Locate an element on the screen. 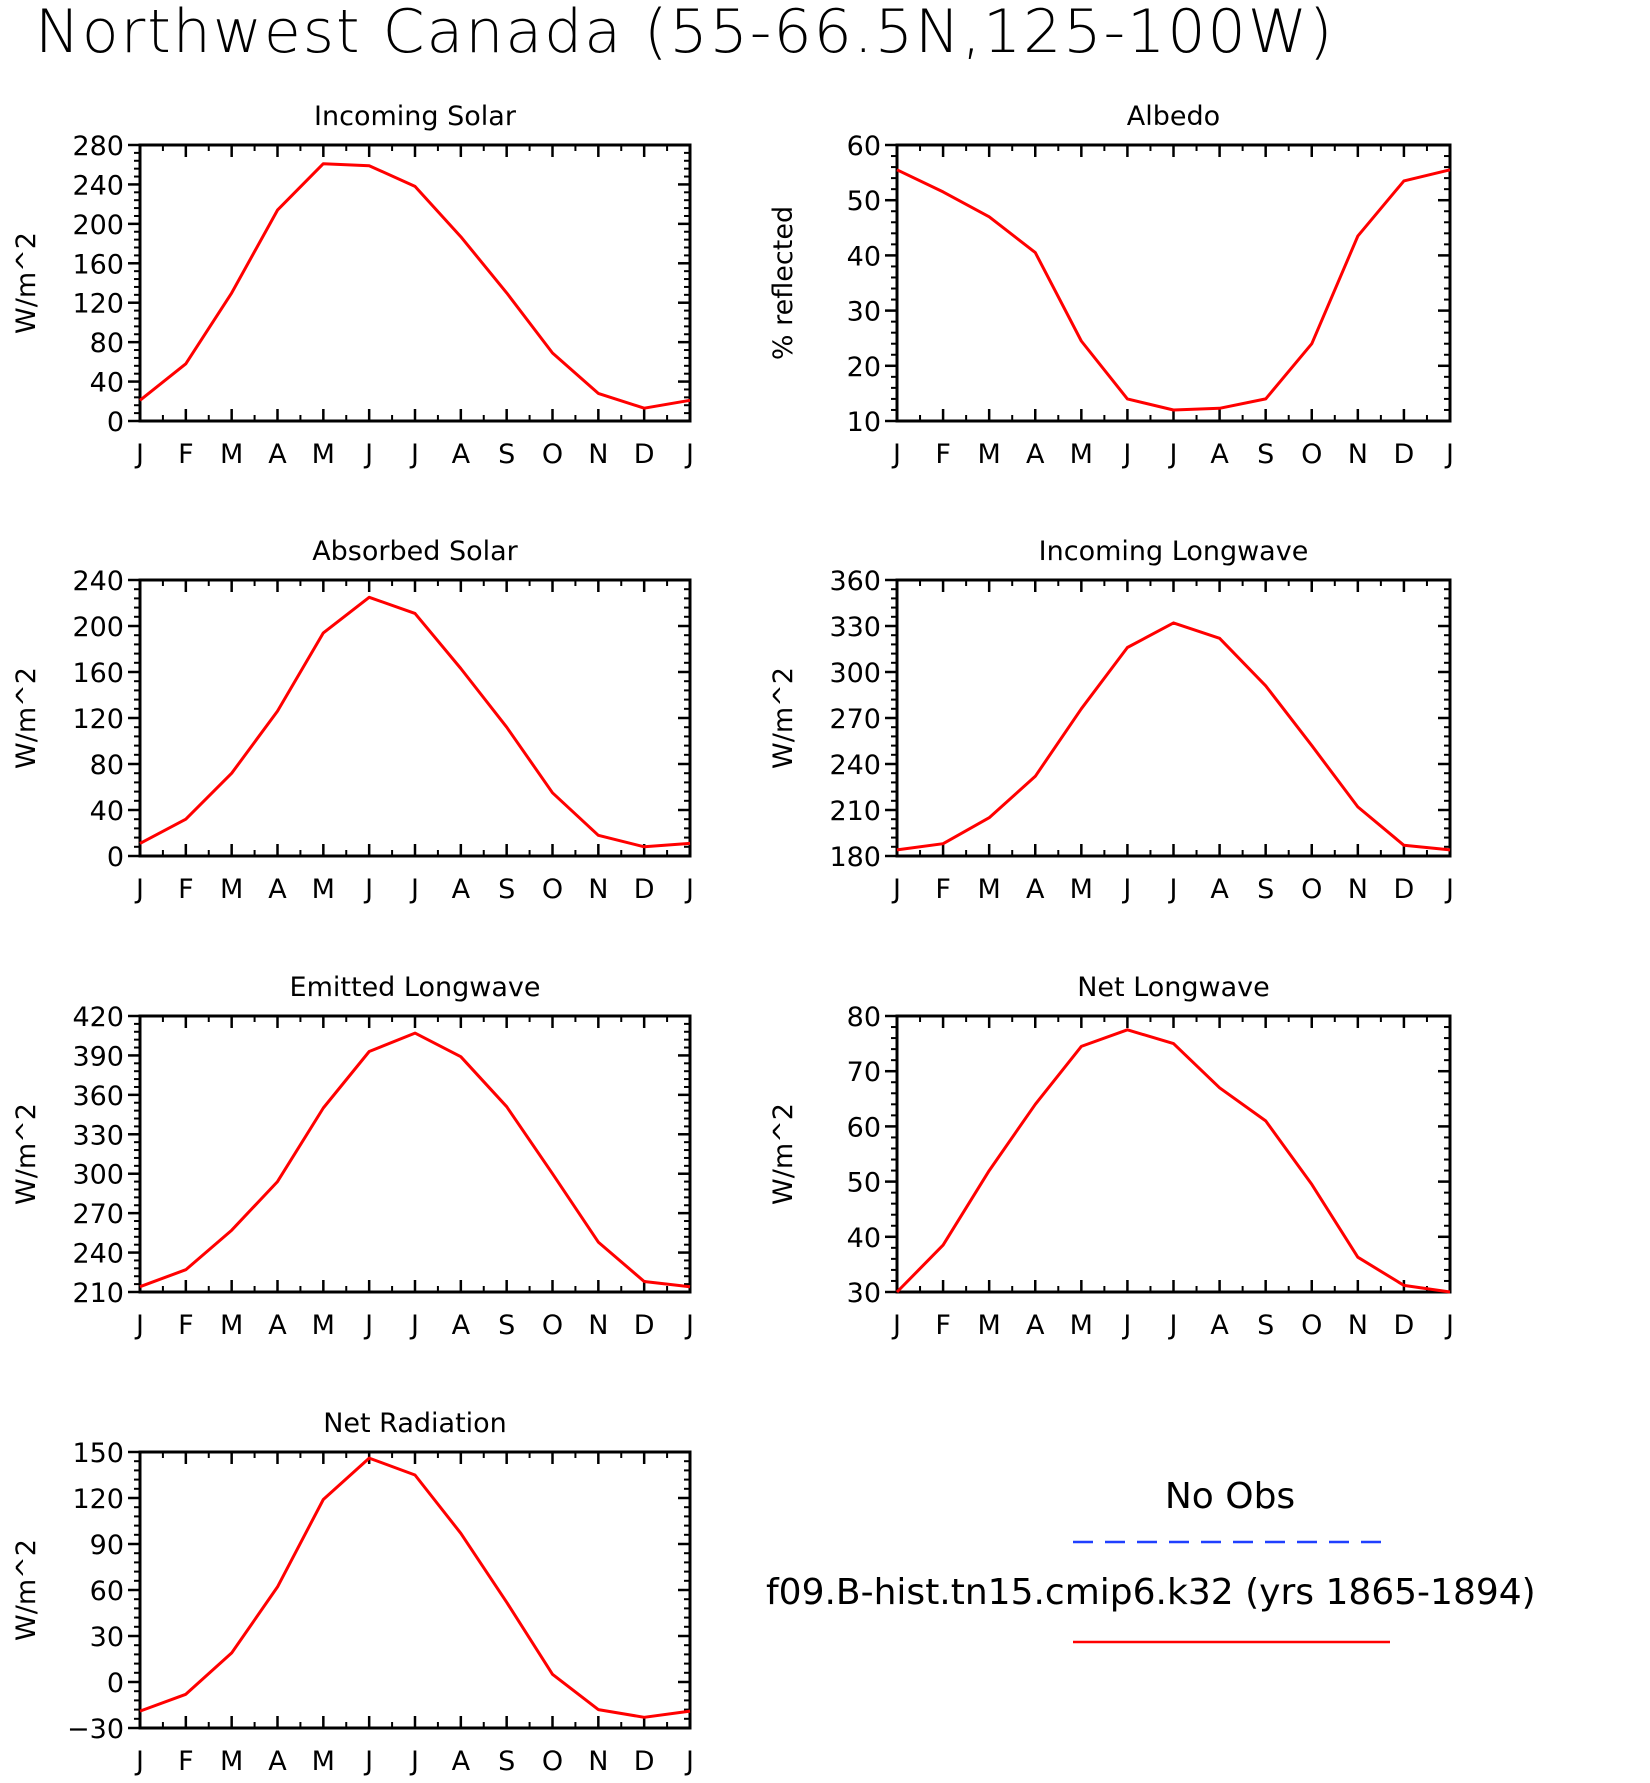 This screenshot has height=1783, width=1650. y-tick-label: 150 is located at coordinates (98, 1453).